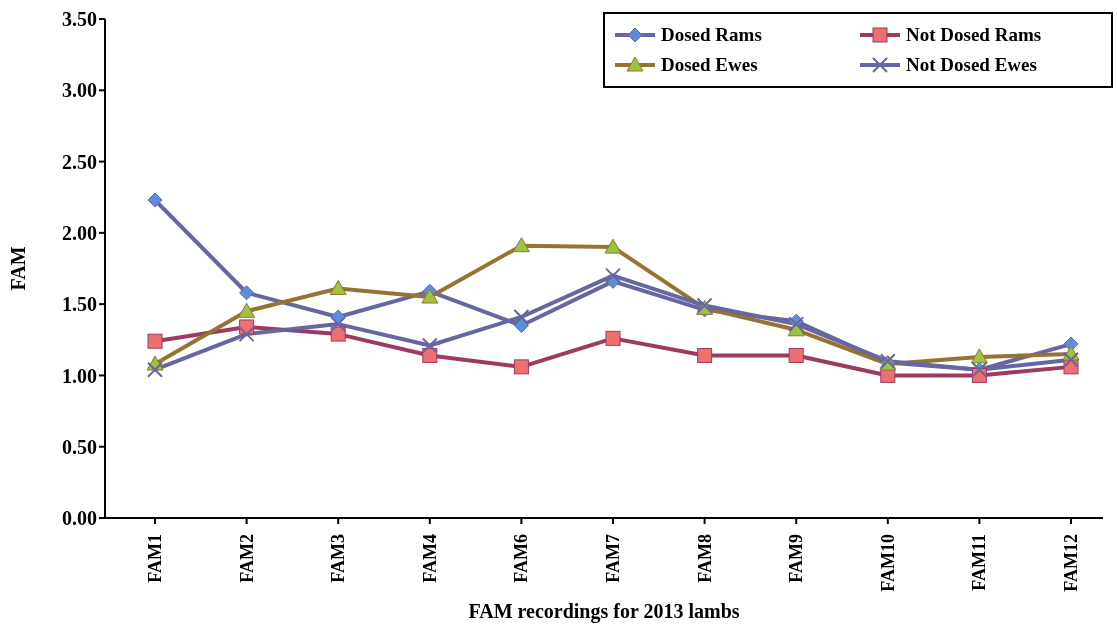 The image size is (1117, 631). I want to click on y-tick-label: 3.00, so click(79, 90).